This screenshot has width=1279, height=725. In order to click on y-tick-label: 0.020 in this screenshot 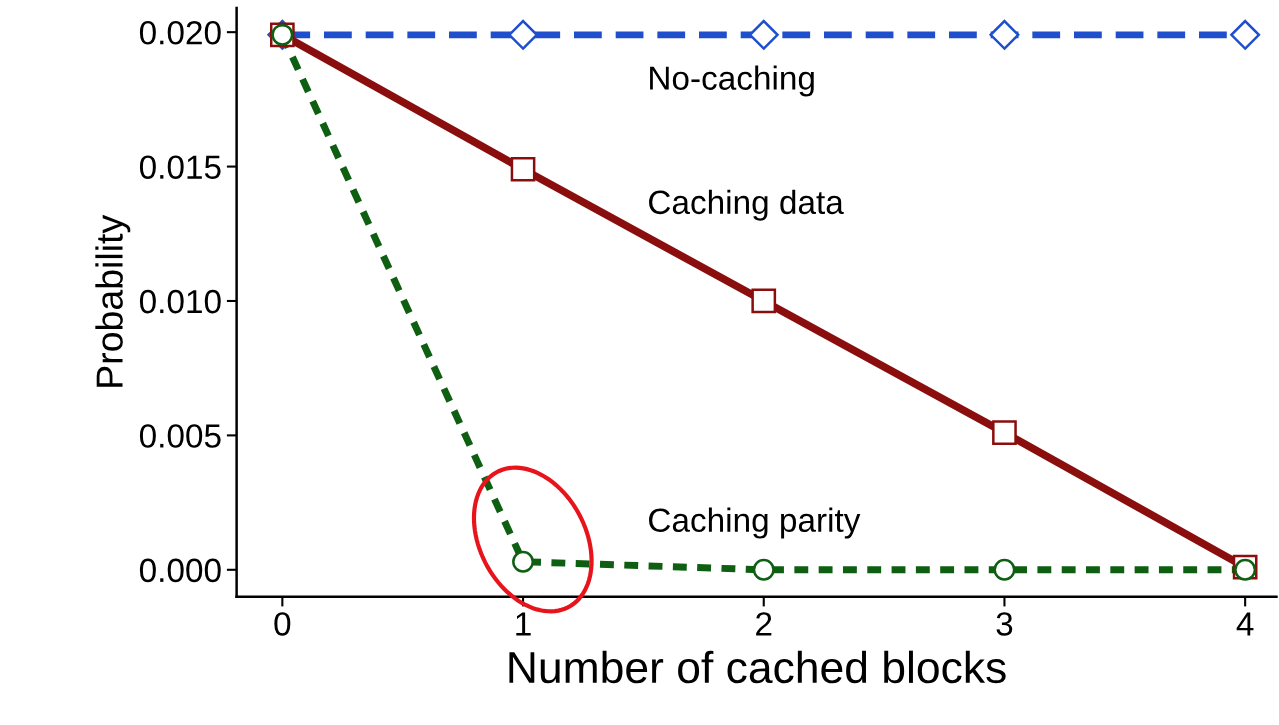, I will do `click(180, 32)`.